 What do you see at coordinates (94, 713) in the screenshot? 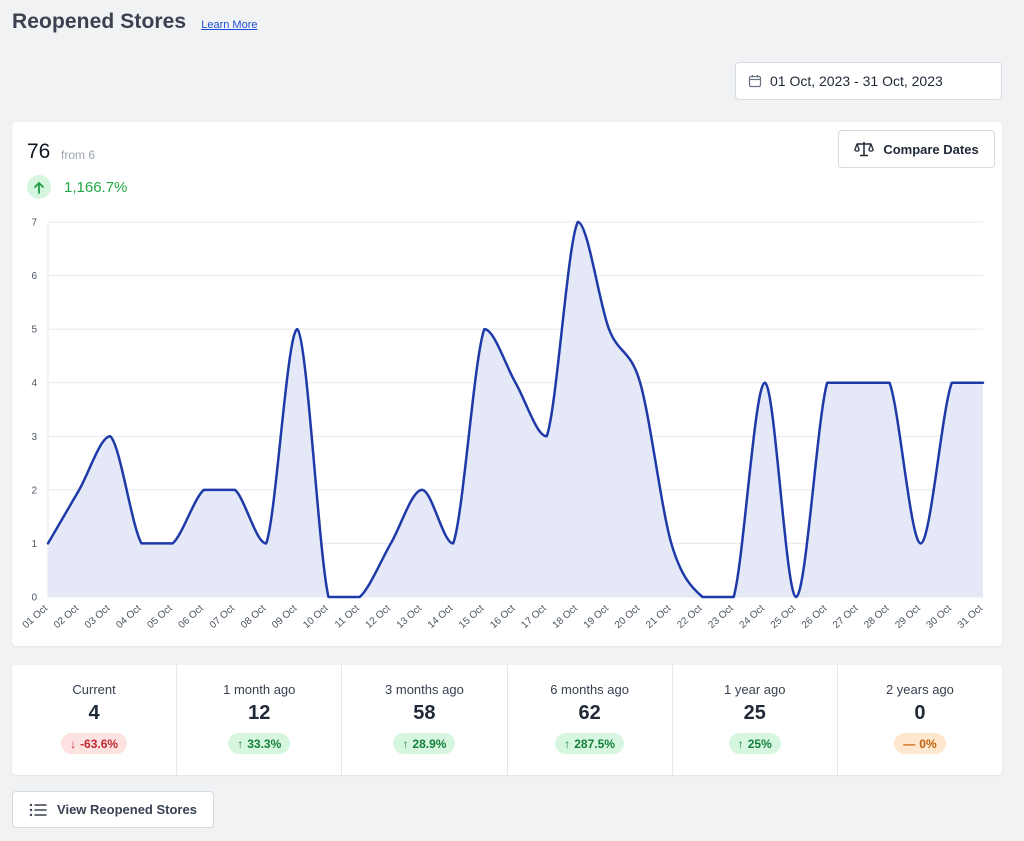
I see `summary-value: 4` at bounding box center [94, 713].